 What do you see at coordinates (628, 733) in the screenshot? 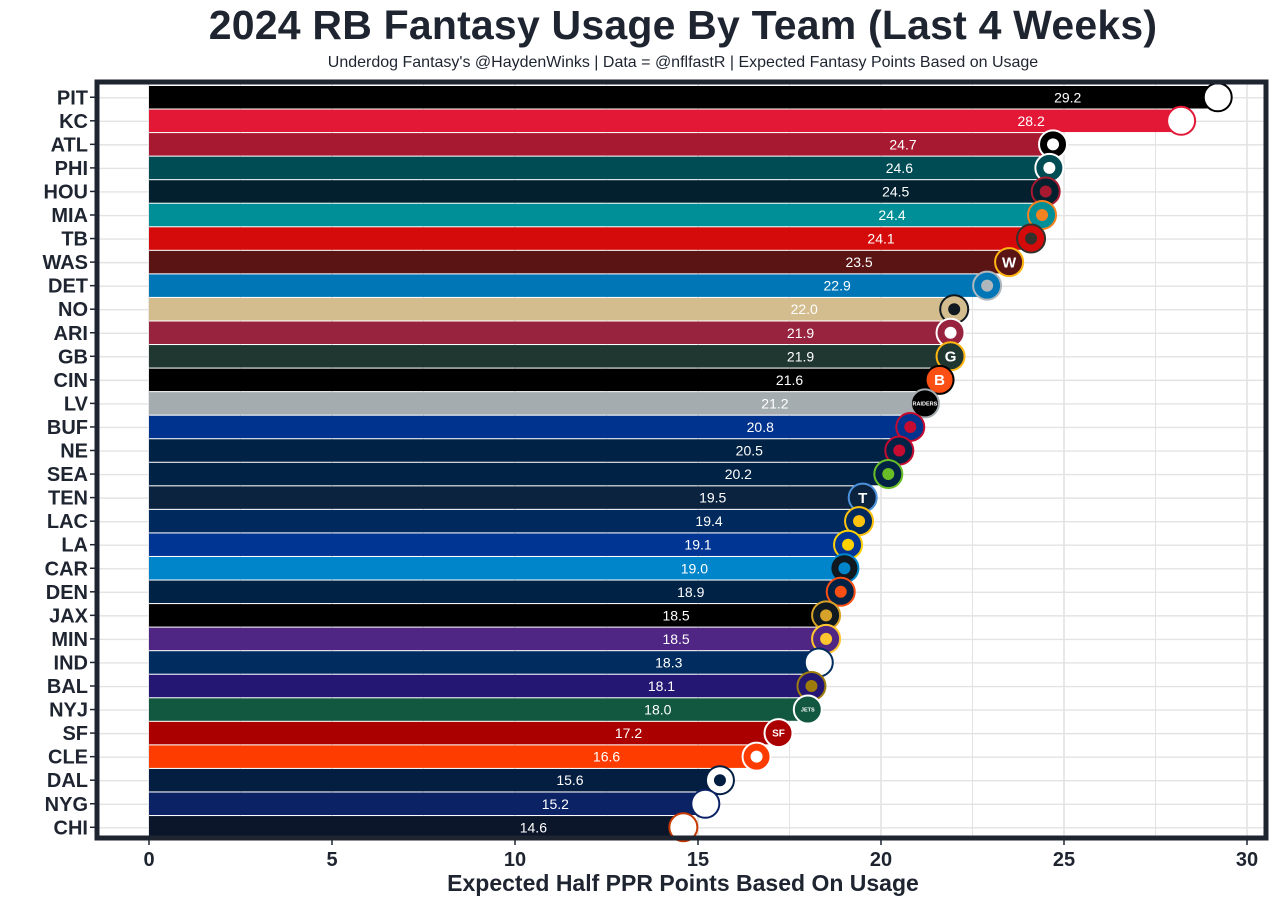
I see `value-label: 17.2` at bounding box center [628, 733].